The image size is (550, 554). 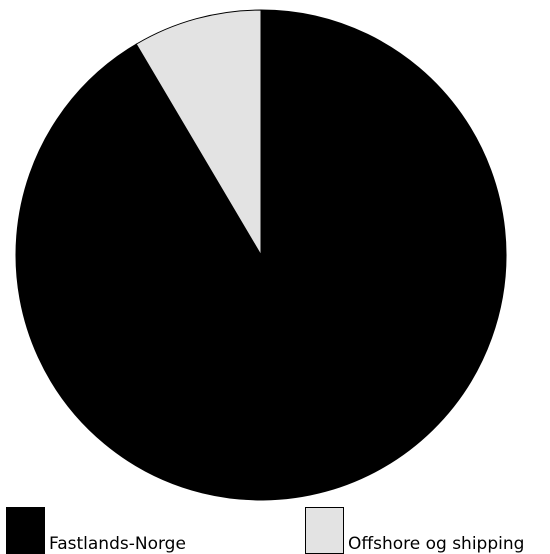 What do you see at coordinates (436, 544) in the screenshot?
I see `legend-label-offshore-og-shipping: Offshore og shipping` at bounding box center [436, 544].